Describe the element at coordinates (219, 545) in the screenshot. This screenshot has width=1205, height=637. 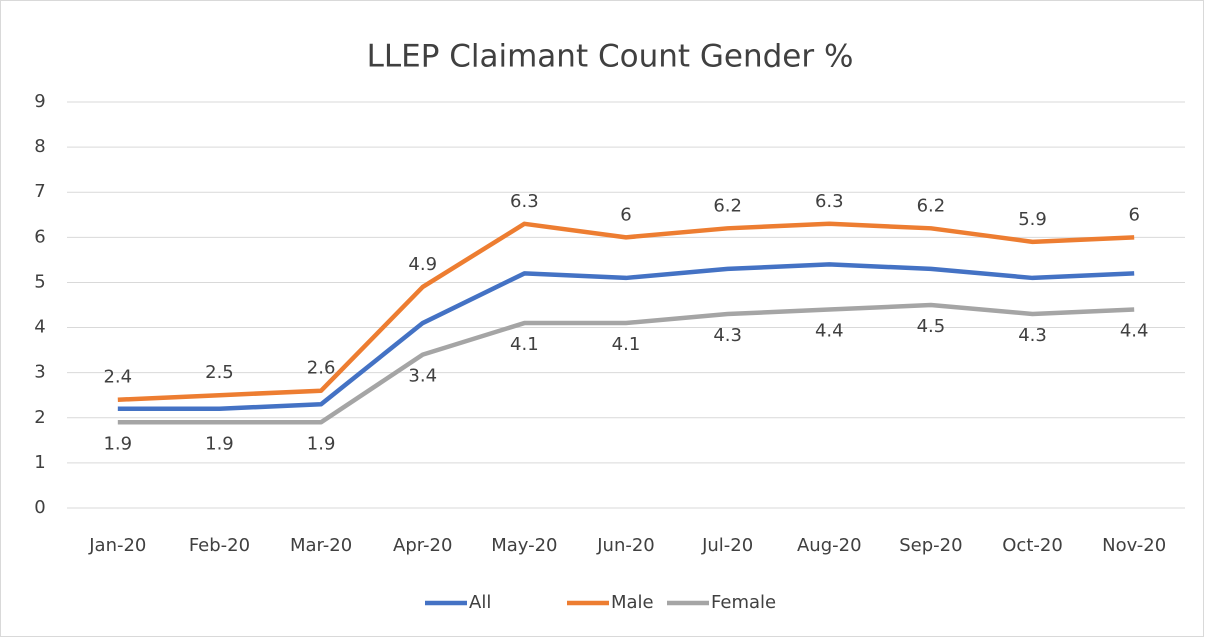
I see `x-tick-label: Feb-20` at that location.